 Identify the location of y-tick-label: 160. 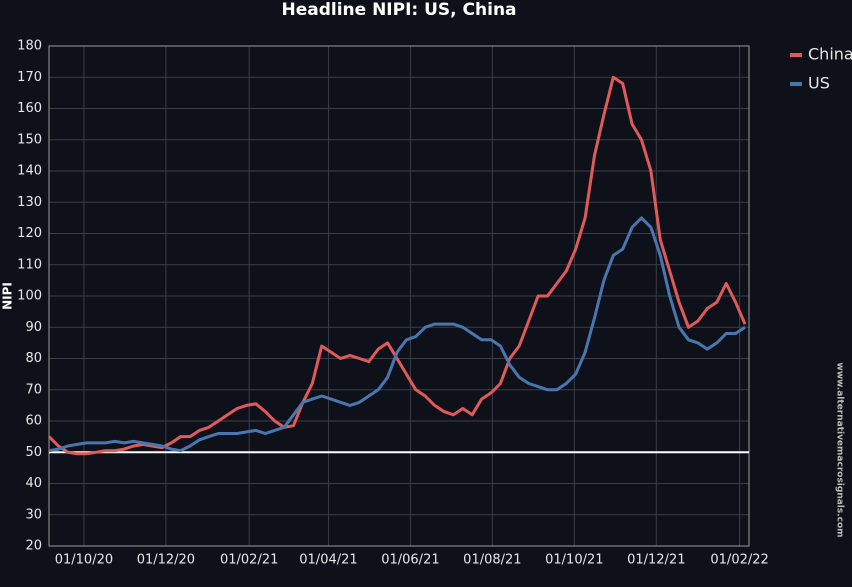
(29, 108).